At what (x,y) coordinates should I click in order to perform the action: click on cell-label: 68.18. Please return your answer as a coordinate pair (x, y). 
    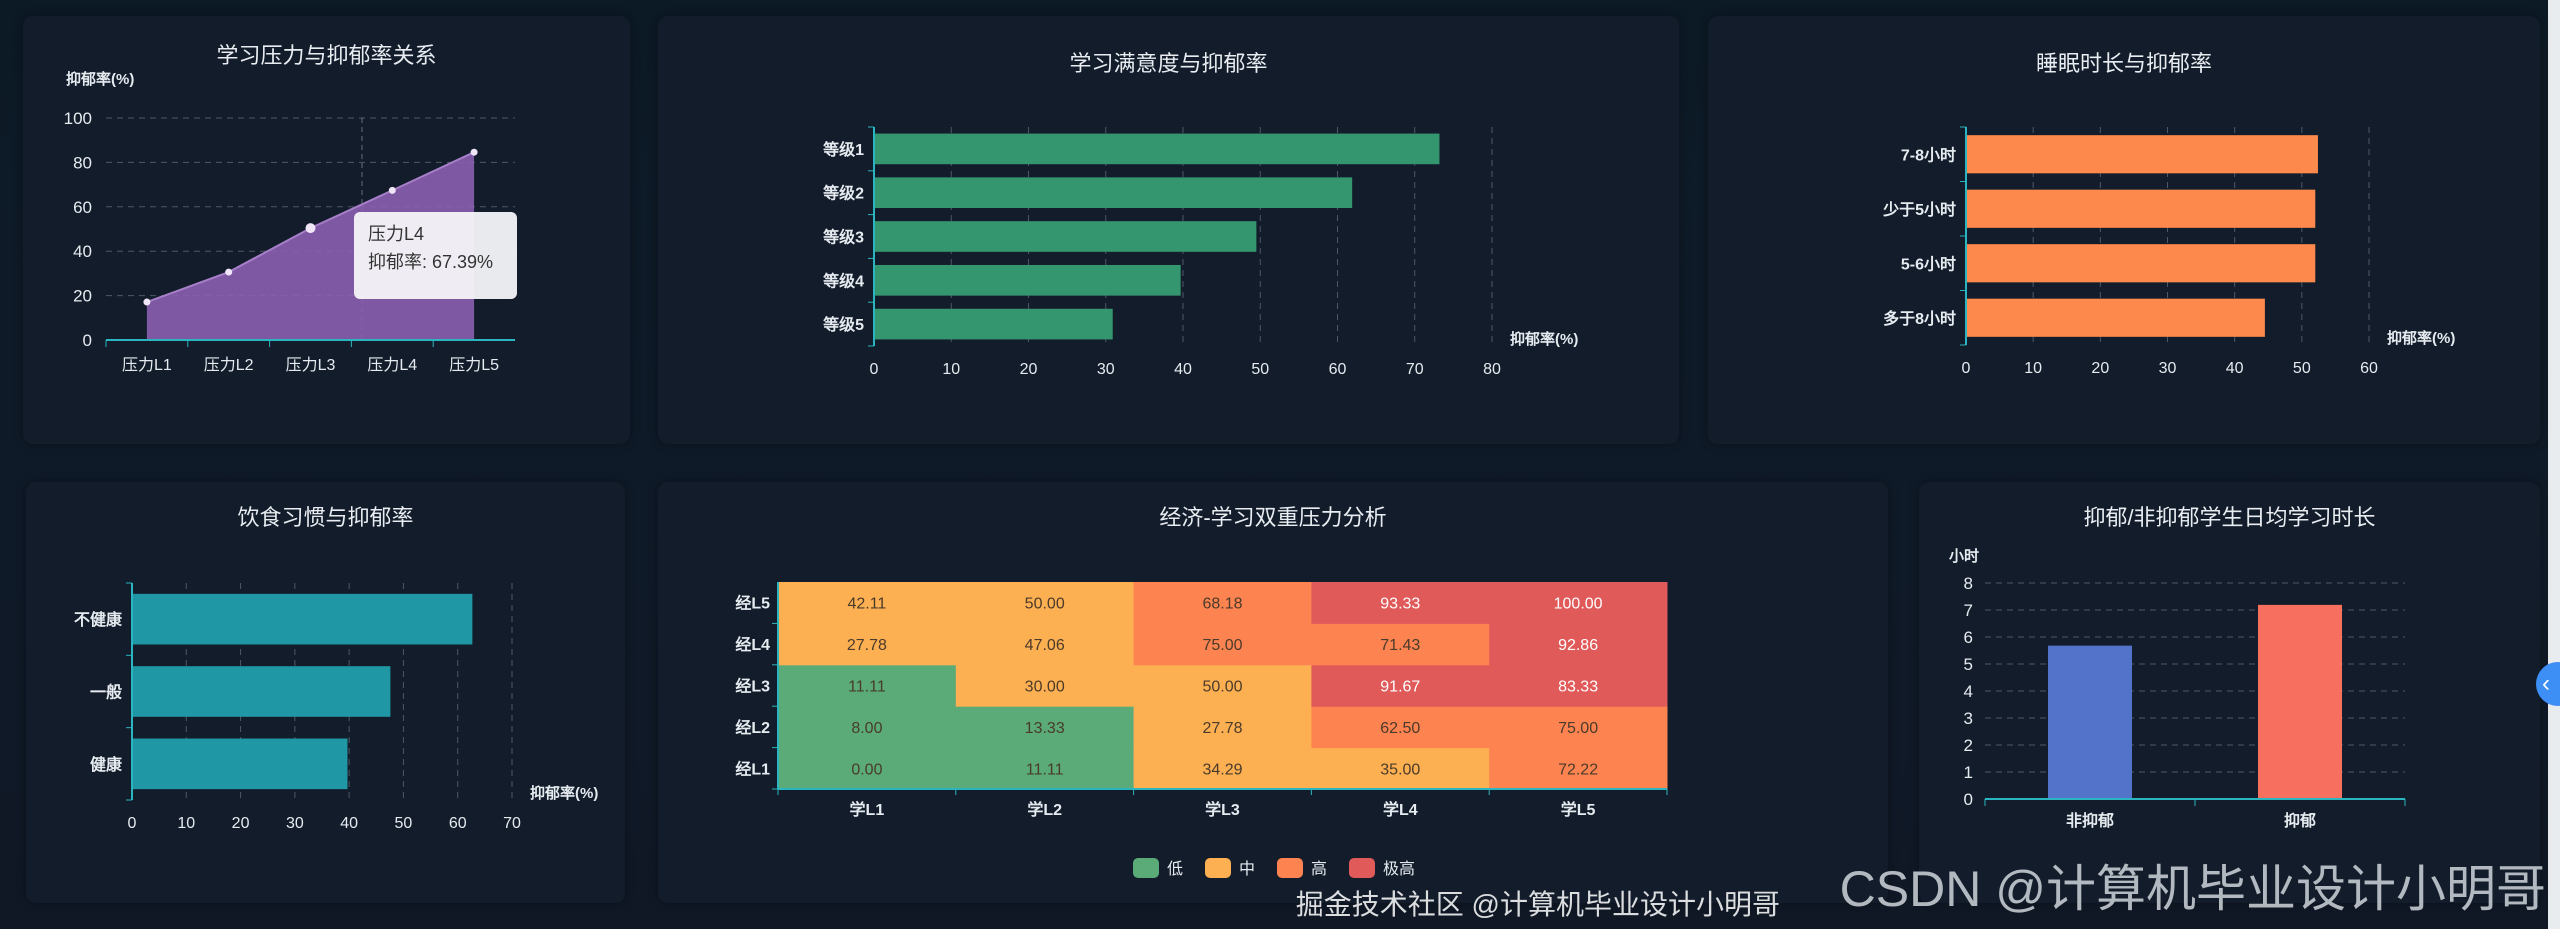
    Looking at the image, I should click on (1222, 604).